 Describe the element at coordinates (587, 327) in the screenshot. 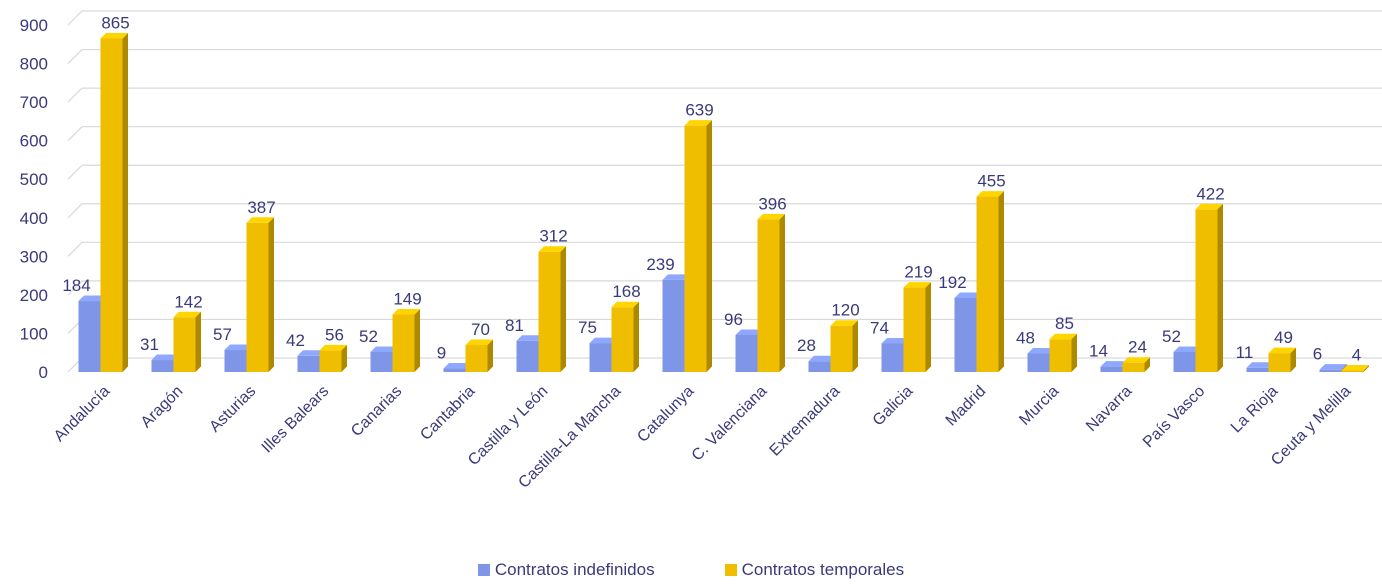

I see `data-label: 75` at that location.